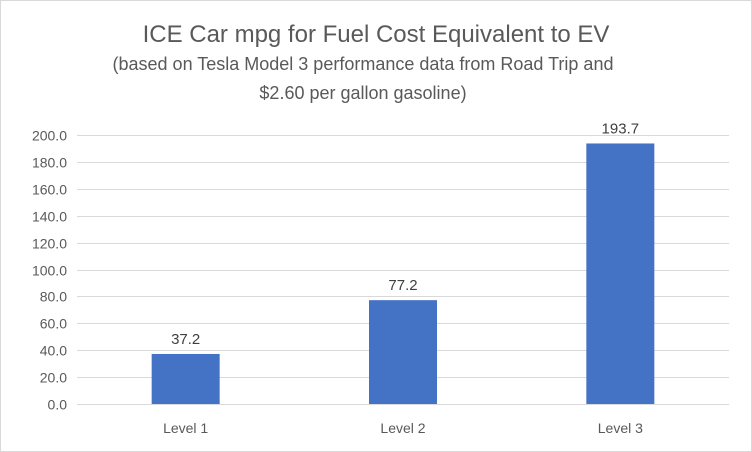  What do you see at coordinates (49, 190) in the screenshot?
I see `y-tick-label: 160.0` at bounding box center [49, 190].